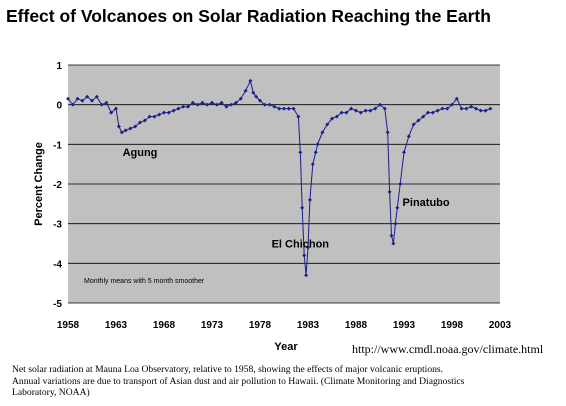 This screenshot has height=406, width=566. I want to click on x-tick-label: 1958, so click(68, 325).